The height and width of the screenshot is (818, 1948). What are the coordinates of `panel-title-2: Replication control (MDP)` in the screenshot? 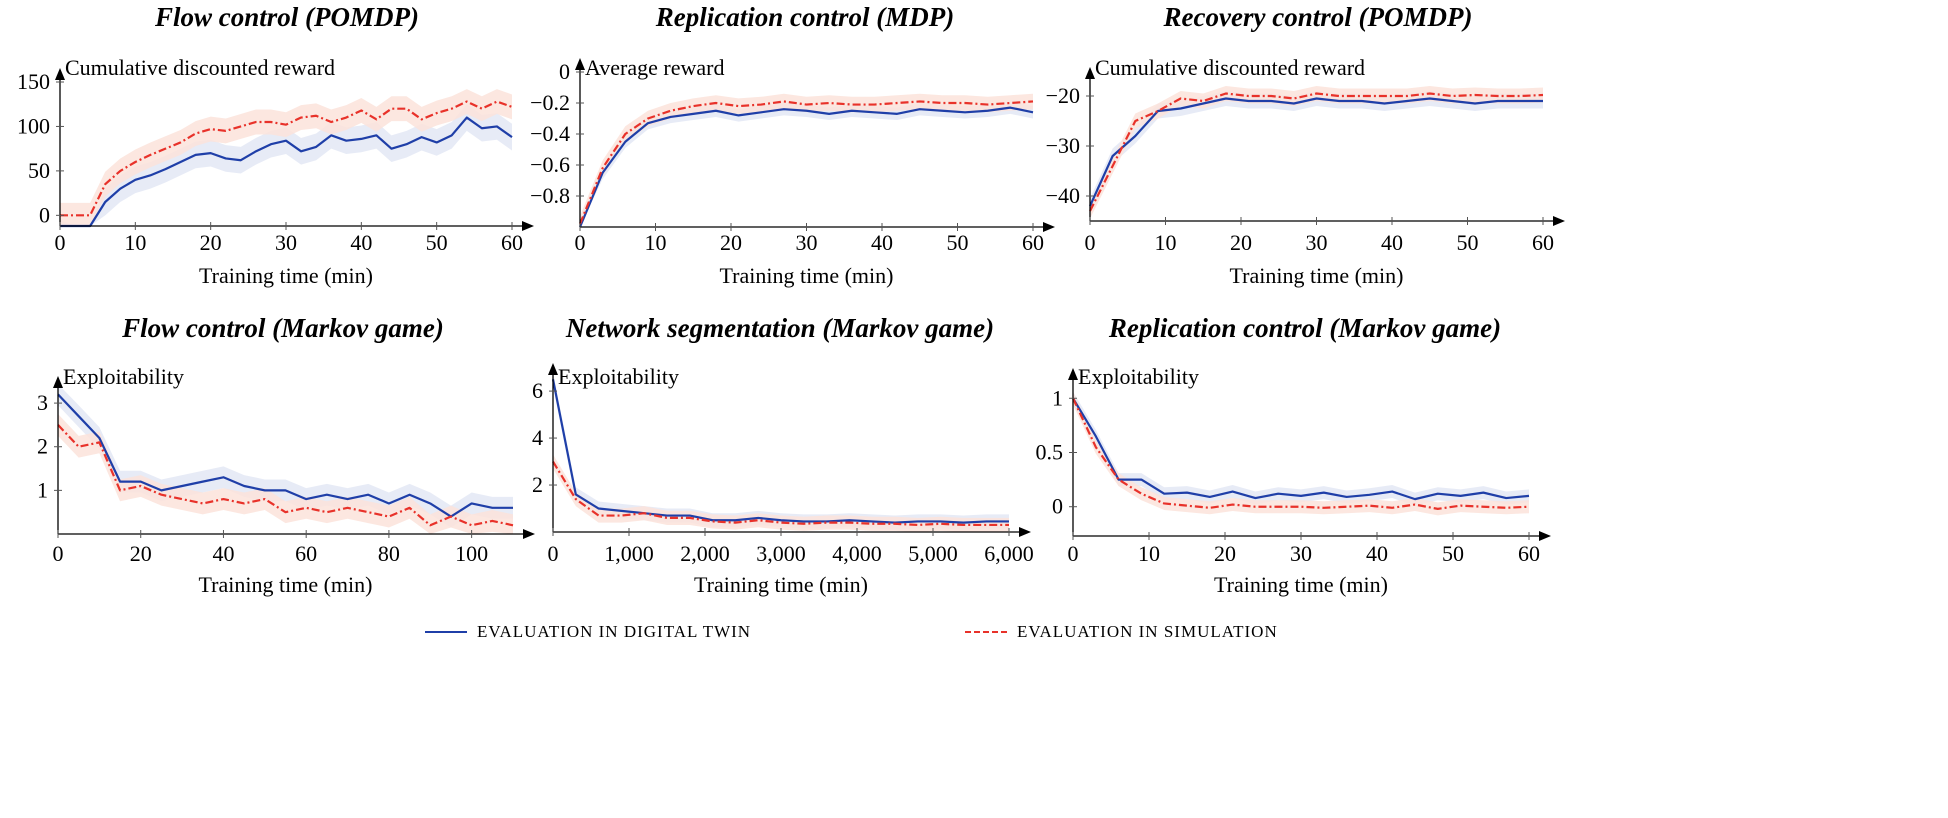 It's located at (805, 17).